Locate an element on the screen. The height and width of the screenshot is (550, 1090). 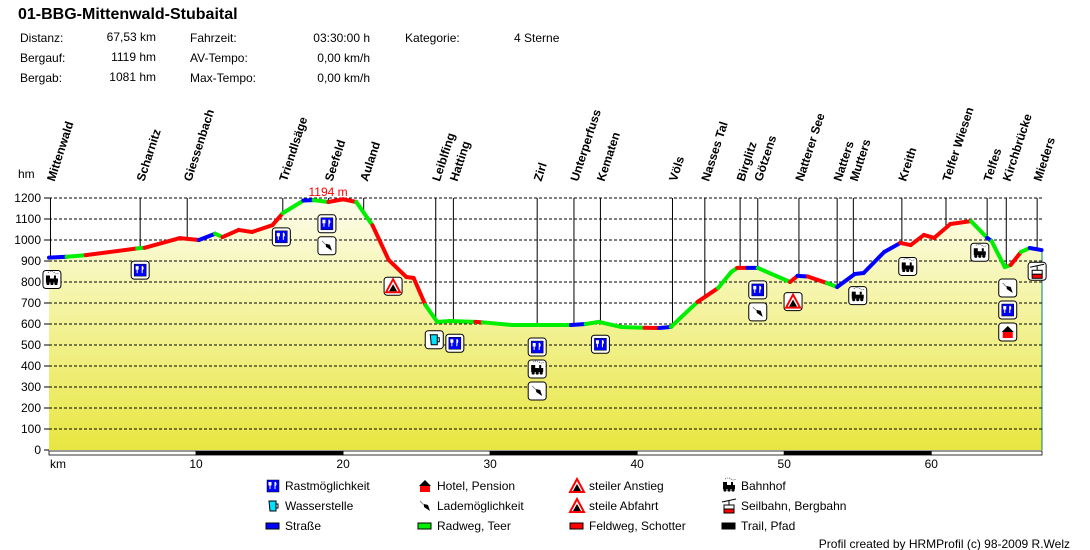
y-tick-label: 600 is located at coordinates (31, 324).